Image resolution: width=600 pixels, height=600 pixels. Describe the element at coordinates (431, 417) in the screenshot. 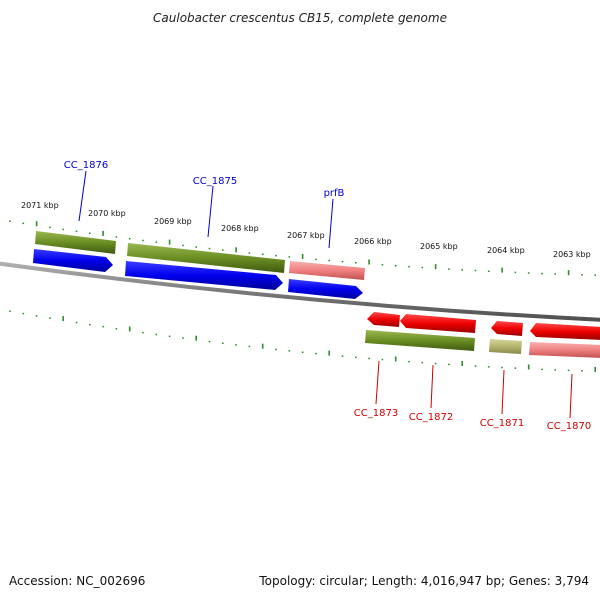

I see `gene-label-cc1872: CC_1872` at that location.